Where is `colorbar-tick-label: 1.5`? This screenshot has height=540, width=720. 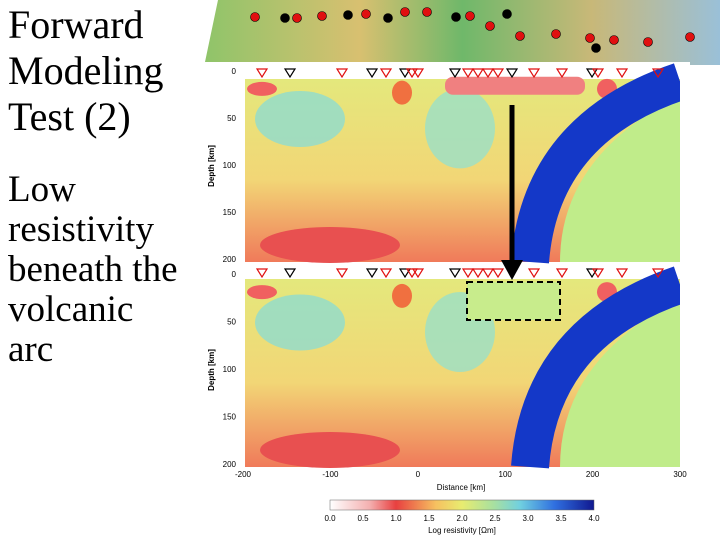 colorbar-tick-label: 1.5 is located at coordinates (429, 518).